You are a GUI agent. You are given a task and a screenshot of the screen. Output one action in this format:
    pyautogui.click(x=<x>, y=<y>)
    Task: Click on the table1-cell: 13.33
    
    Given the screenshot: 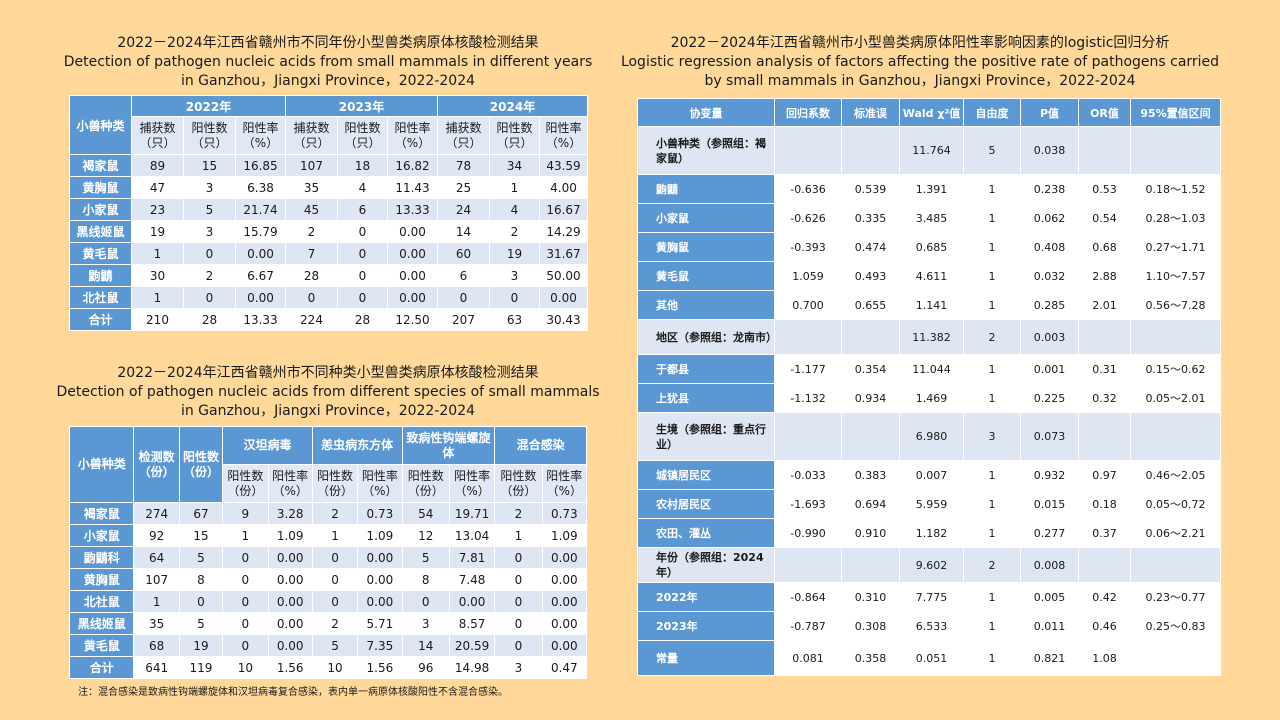 What is the action you would take?
    pyautogui.click(x=260, y=319)
    